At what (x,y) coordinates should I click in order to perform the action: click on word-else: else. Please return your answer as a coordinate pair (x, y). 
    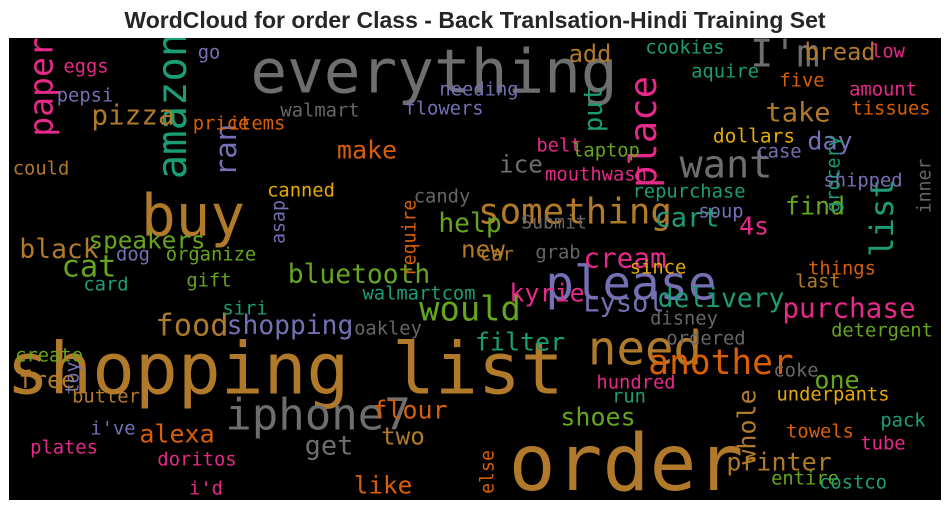
    Looking at the image, I should click on (488, 472).